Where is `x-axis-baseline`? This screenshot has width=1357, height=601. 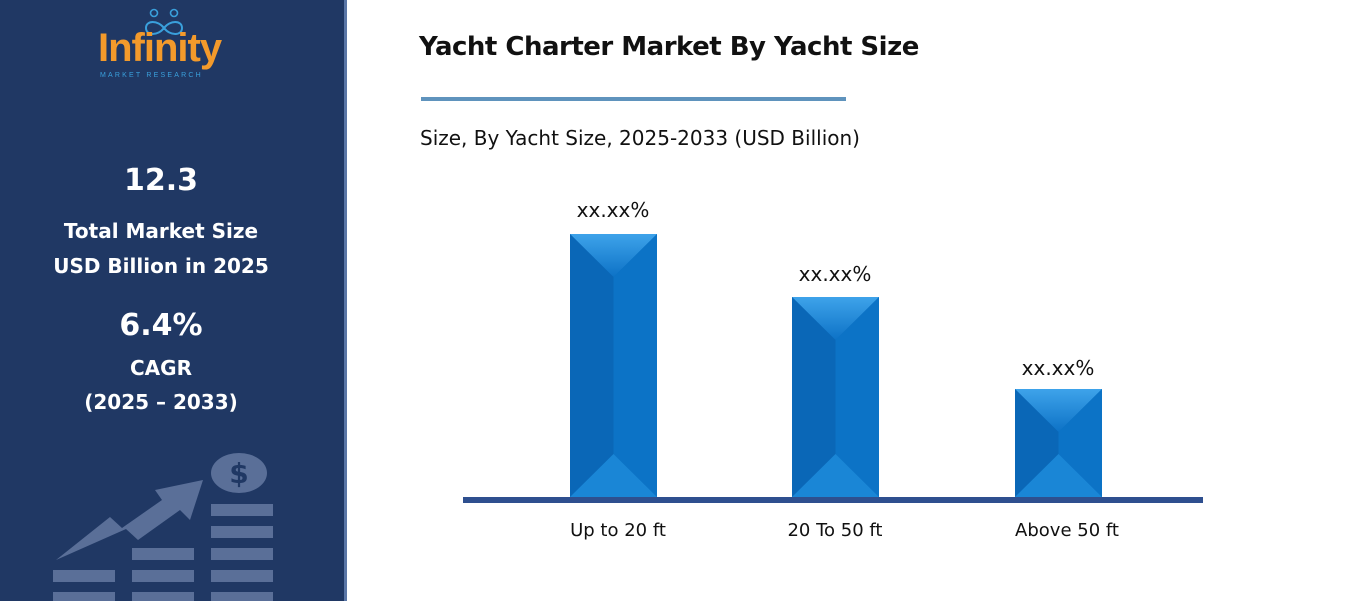
x-axis-baseline is located at coordinates (833, 500).